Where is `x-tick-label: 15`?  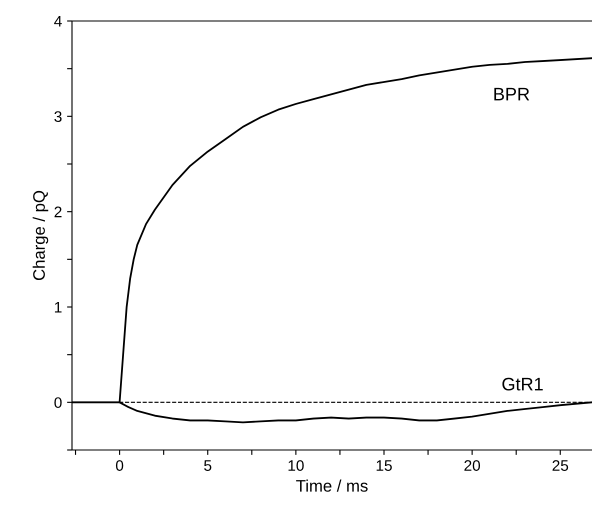
x-tick-label: 15 is located at coordinates (384, 465).